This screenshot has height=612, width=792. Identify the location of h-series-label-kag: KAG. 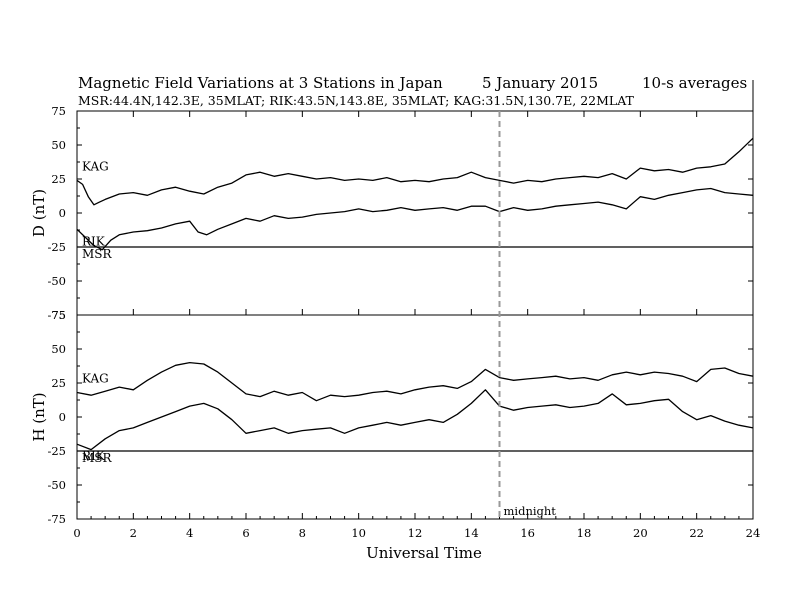
(95, 379).